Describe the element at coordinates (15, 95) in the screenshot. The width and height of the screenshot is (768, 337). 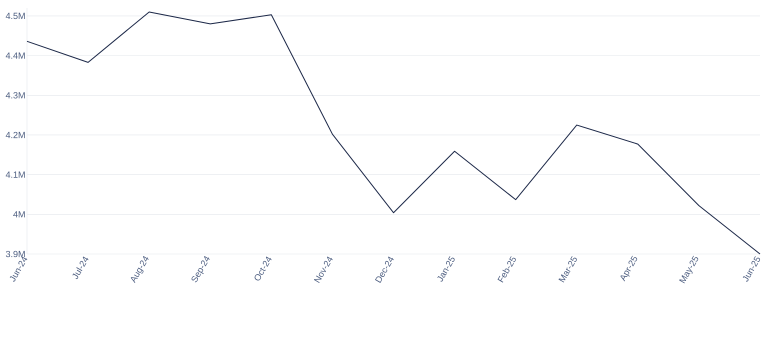
I see `y-tick-label: 4.3M` at that location.